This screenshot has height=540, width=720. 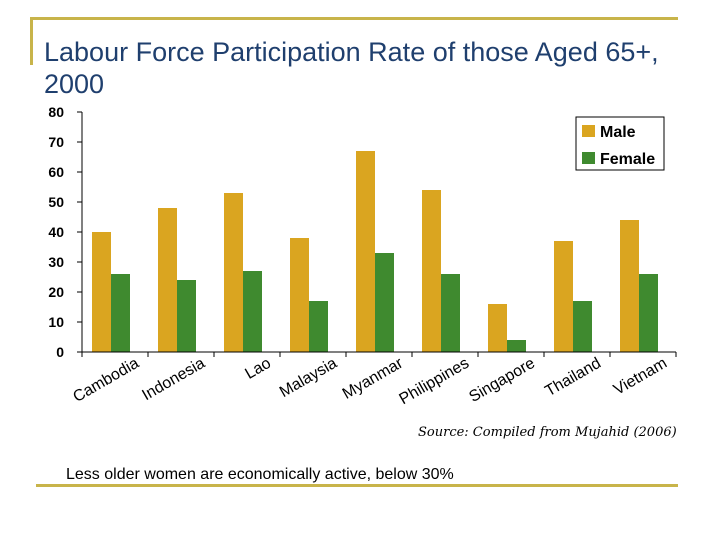 What do you see at coordinates (56, 202) in the screenshot?
I see `y-tick-label: 50` at bounding box center [56, 202].